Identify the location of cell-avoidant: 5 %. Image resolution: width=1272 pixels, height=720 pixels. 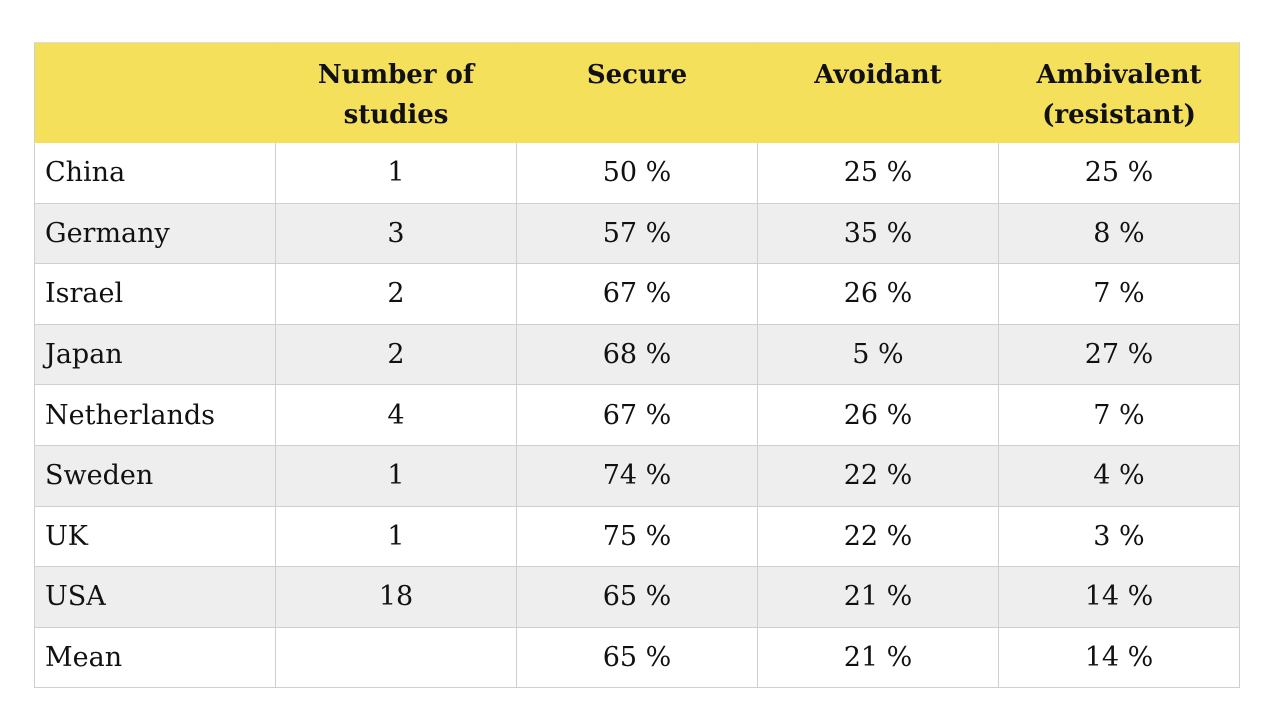
(878, 354).